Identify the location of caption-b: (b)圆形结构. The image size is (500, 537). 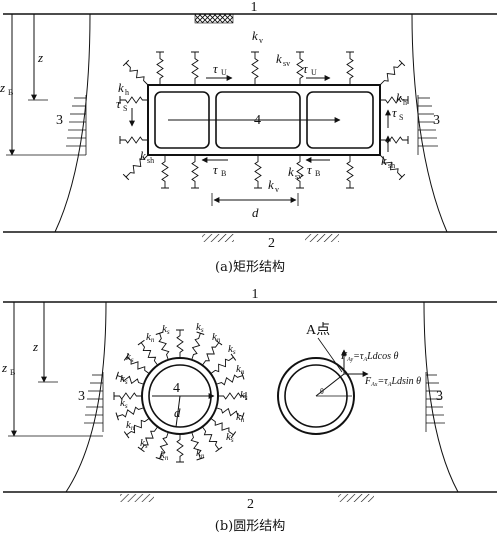
(250, 526).